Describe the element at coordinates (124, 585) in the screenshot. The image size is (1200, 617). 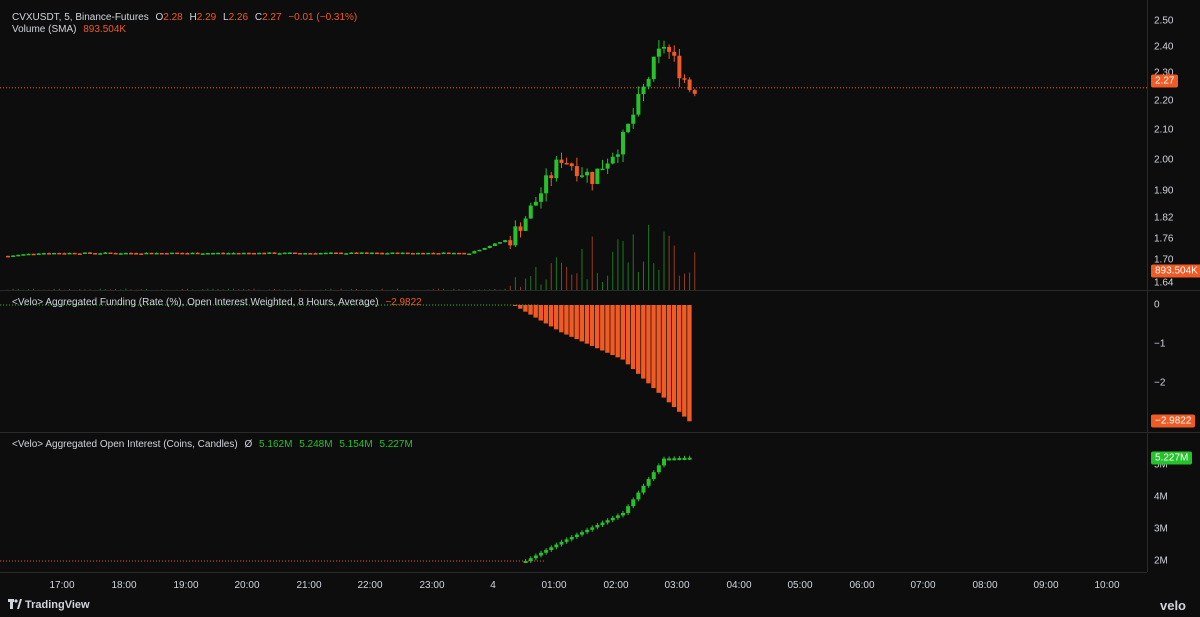
I see `time-label: 18:00` at that location.